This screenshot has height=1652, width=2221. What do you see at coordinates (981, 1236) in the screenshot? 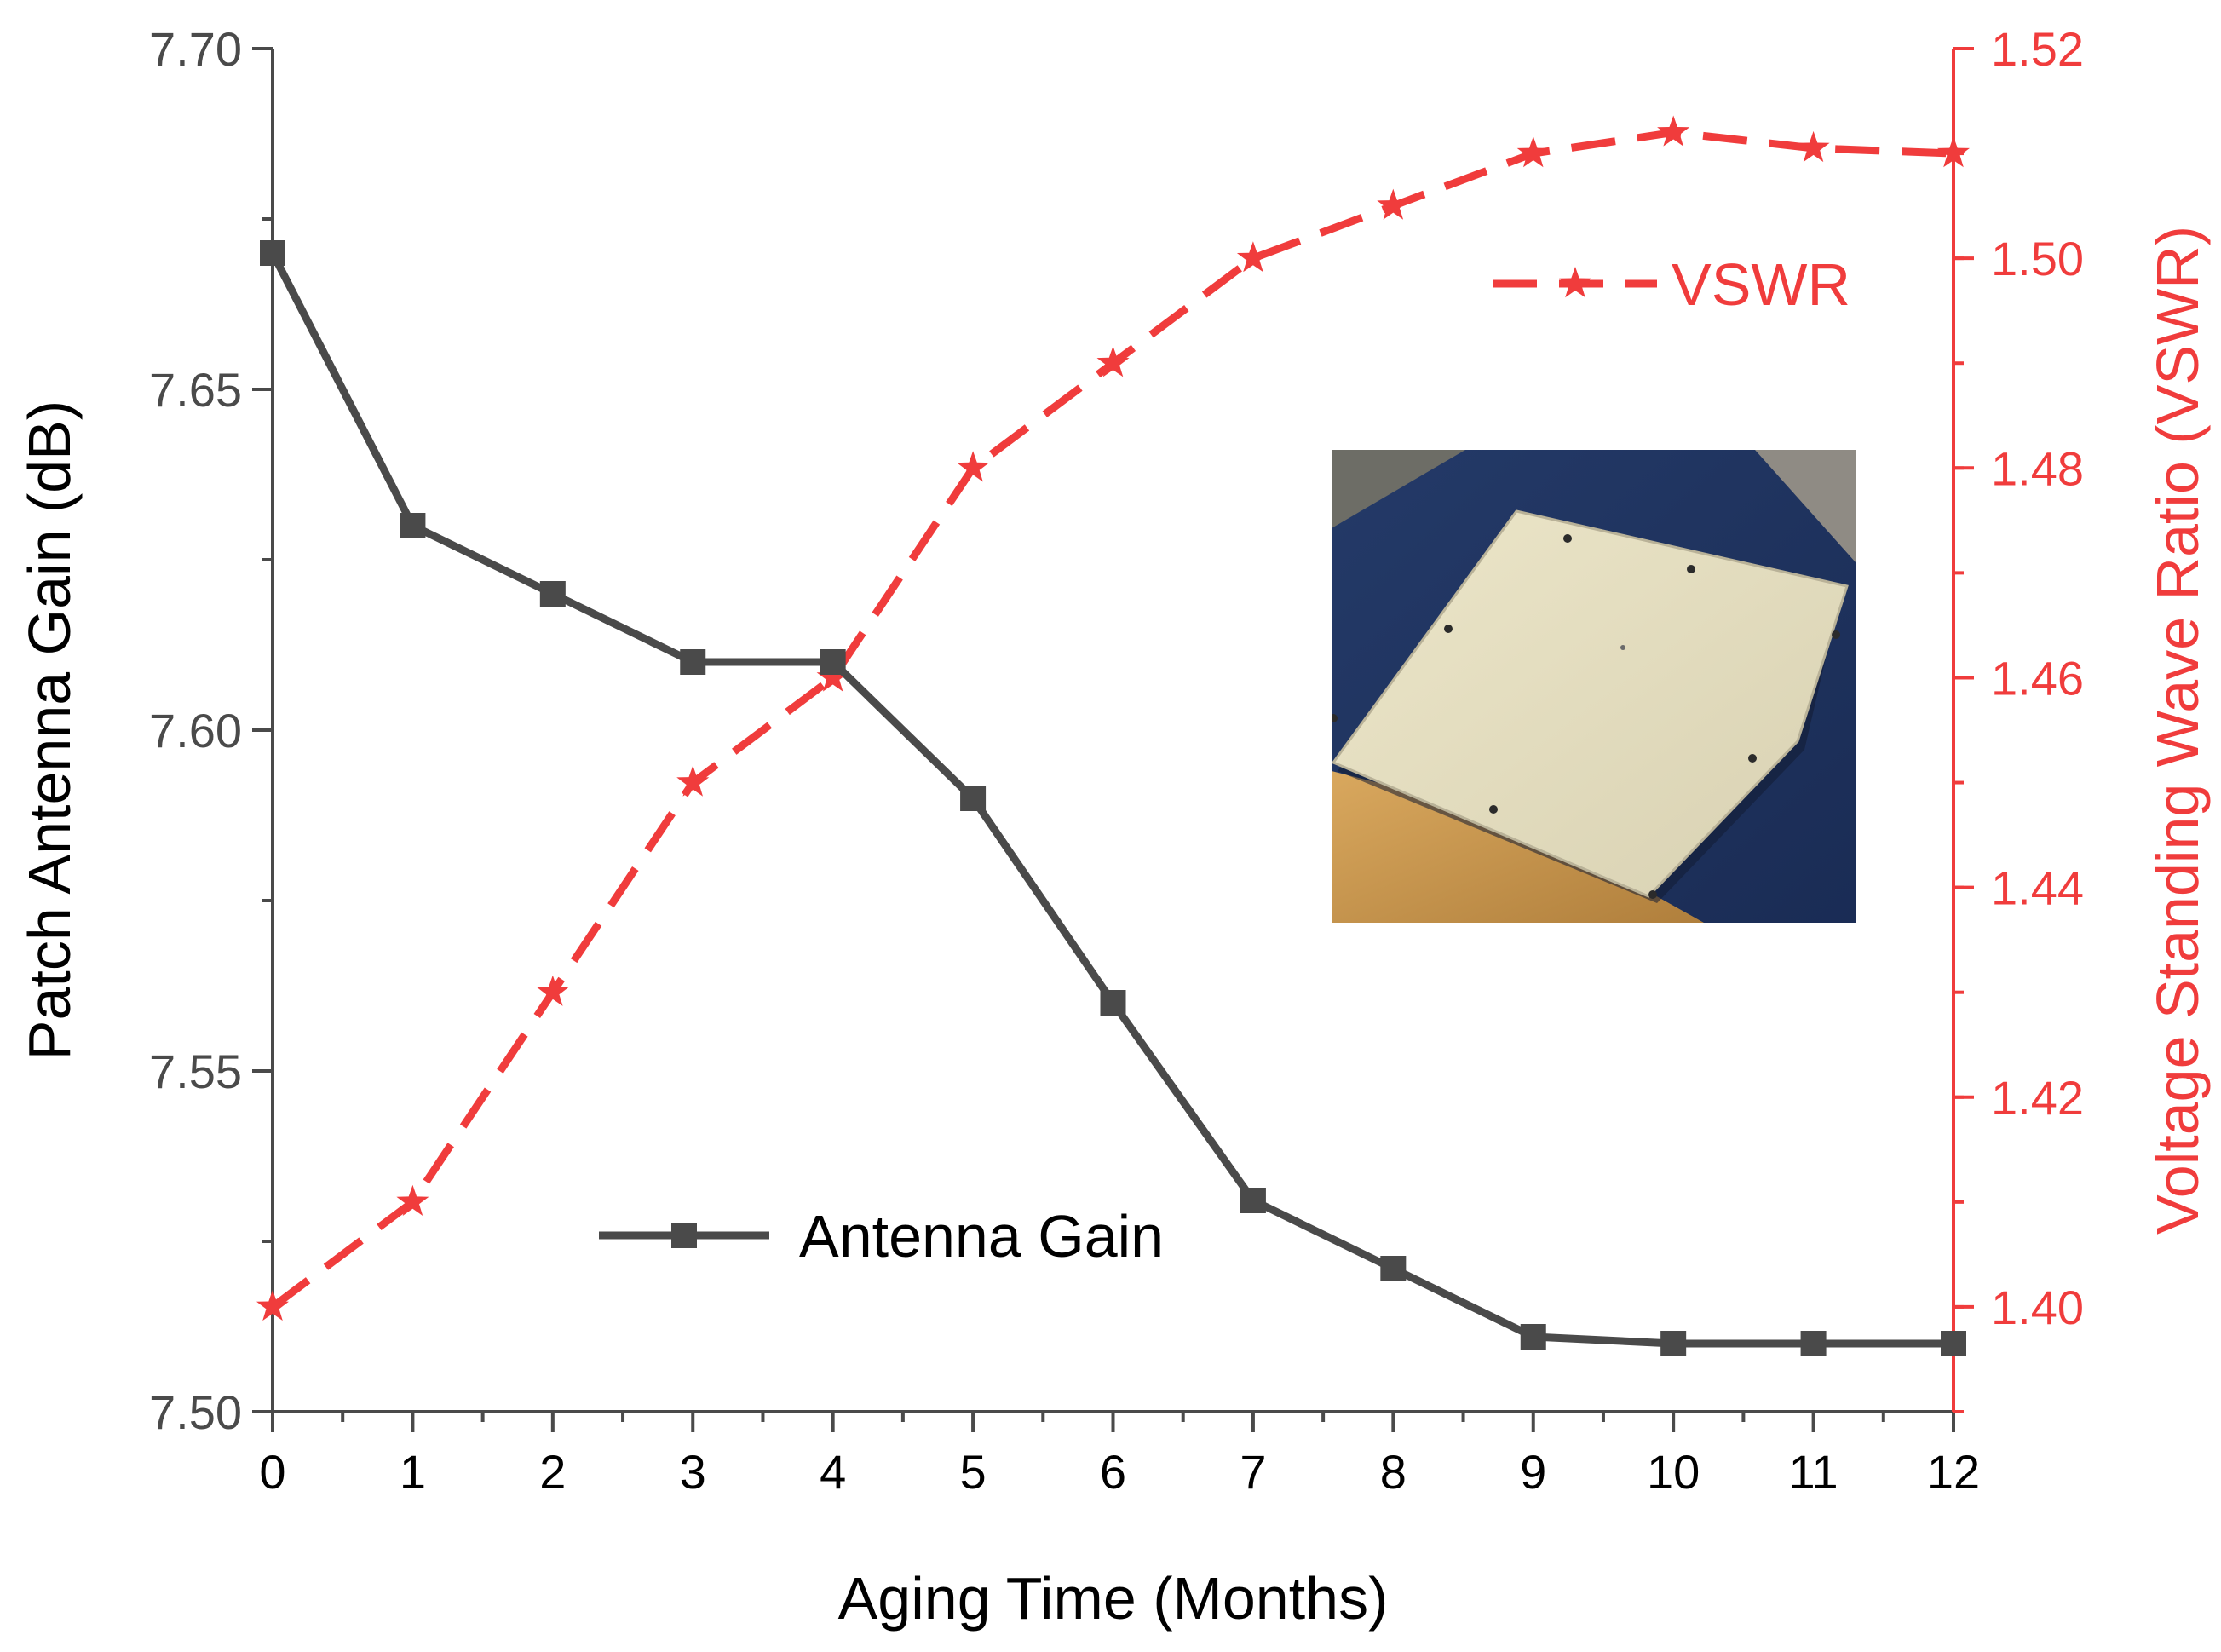
I see `legend-gain-label: Antenna Gain` at bounding box center [981, 1236].